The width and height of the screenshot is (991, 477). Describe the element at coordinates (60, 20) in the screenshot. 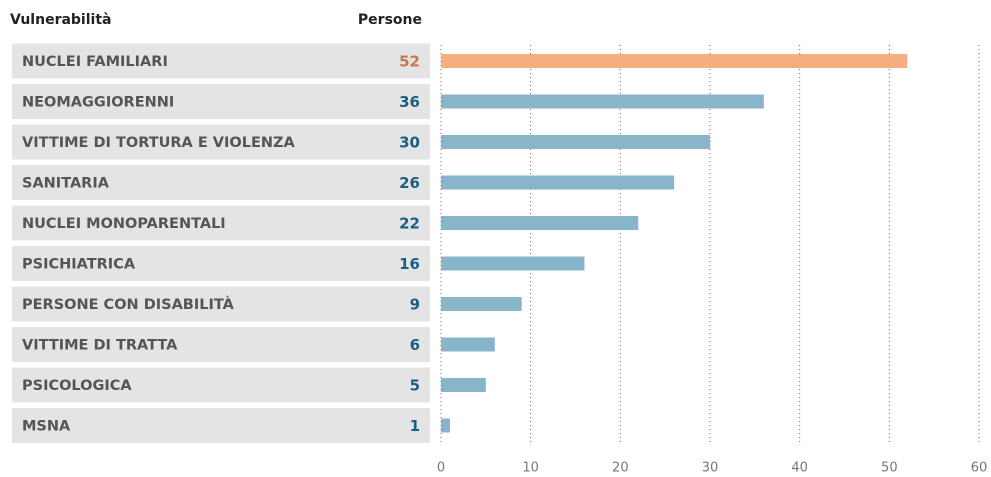

I see `category-header: Vulnerabilità` at that location.